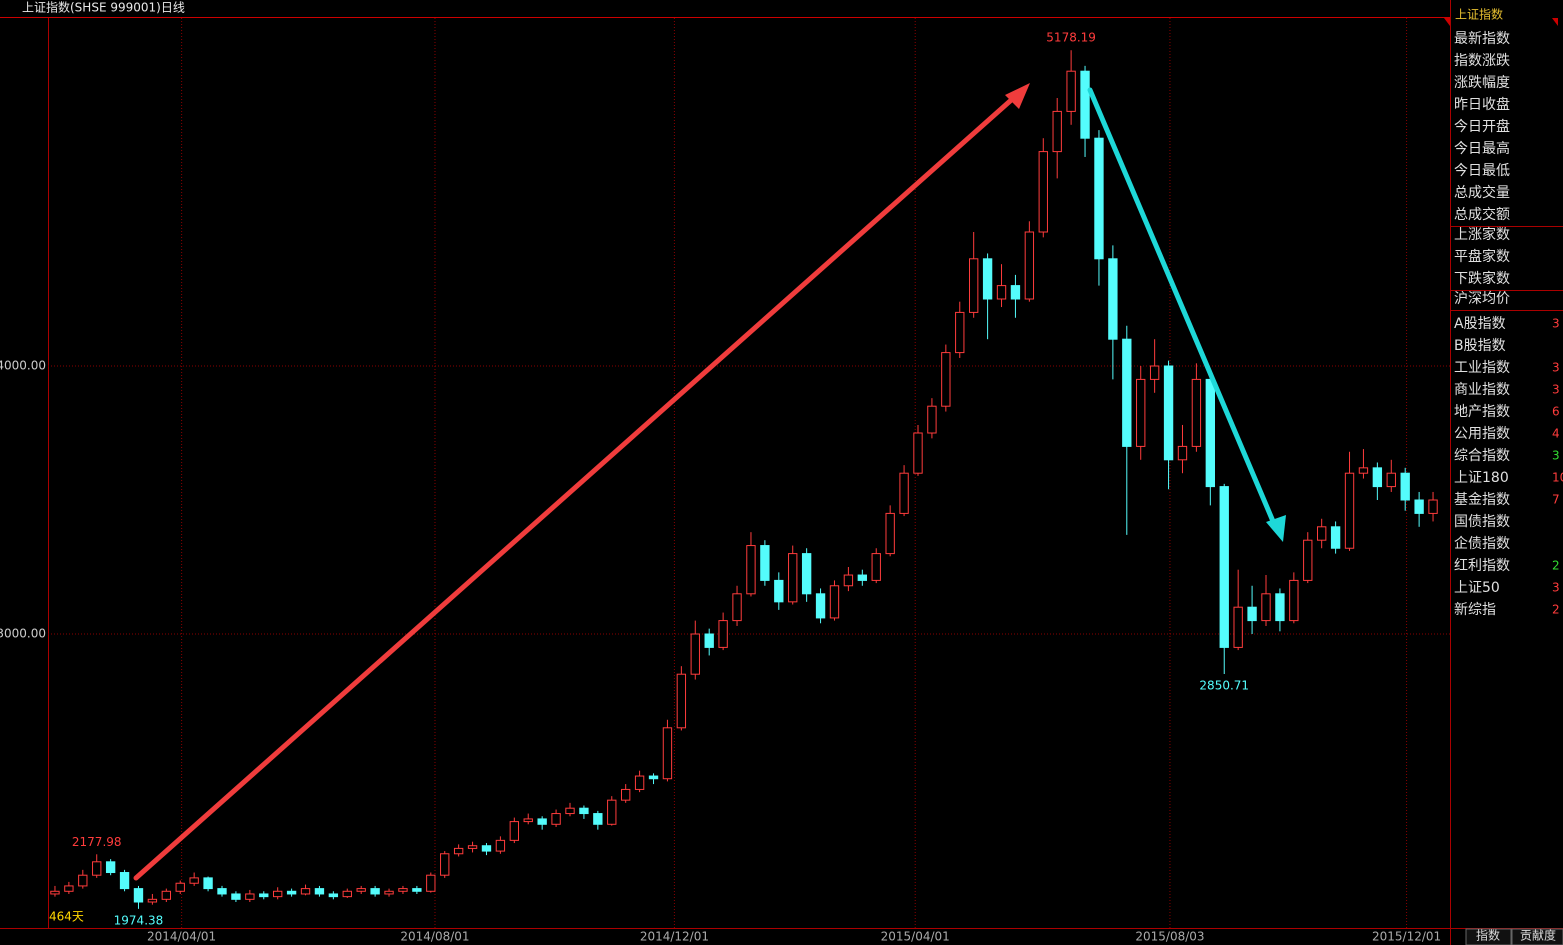 The image size is (1563, 945). I want to click on index-name: 工业指数, so click(1482, 368).